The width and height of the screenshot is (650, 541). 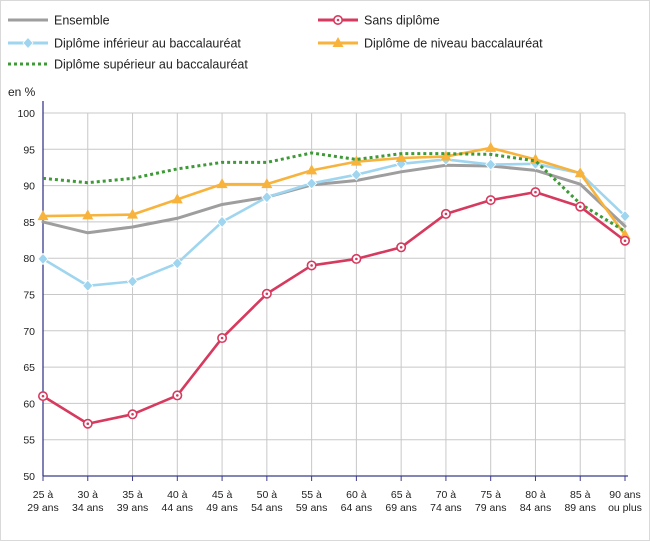 I want to click on x-tick-label-line1: 85 à, so click(x=580, y=495).